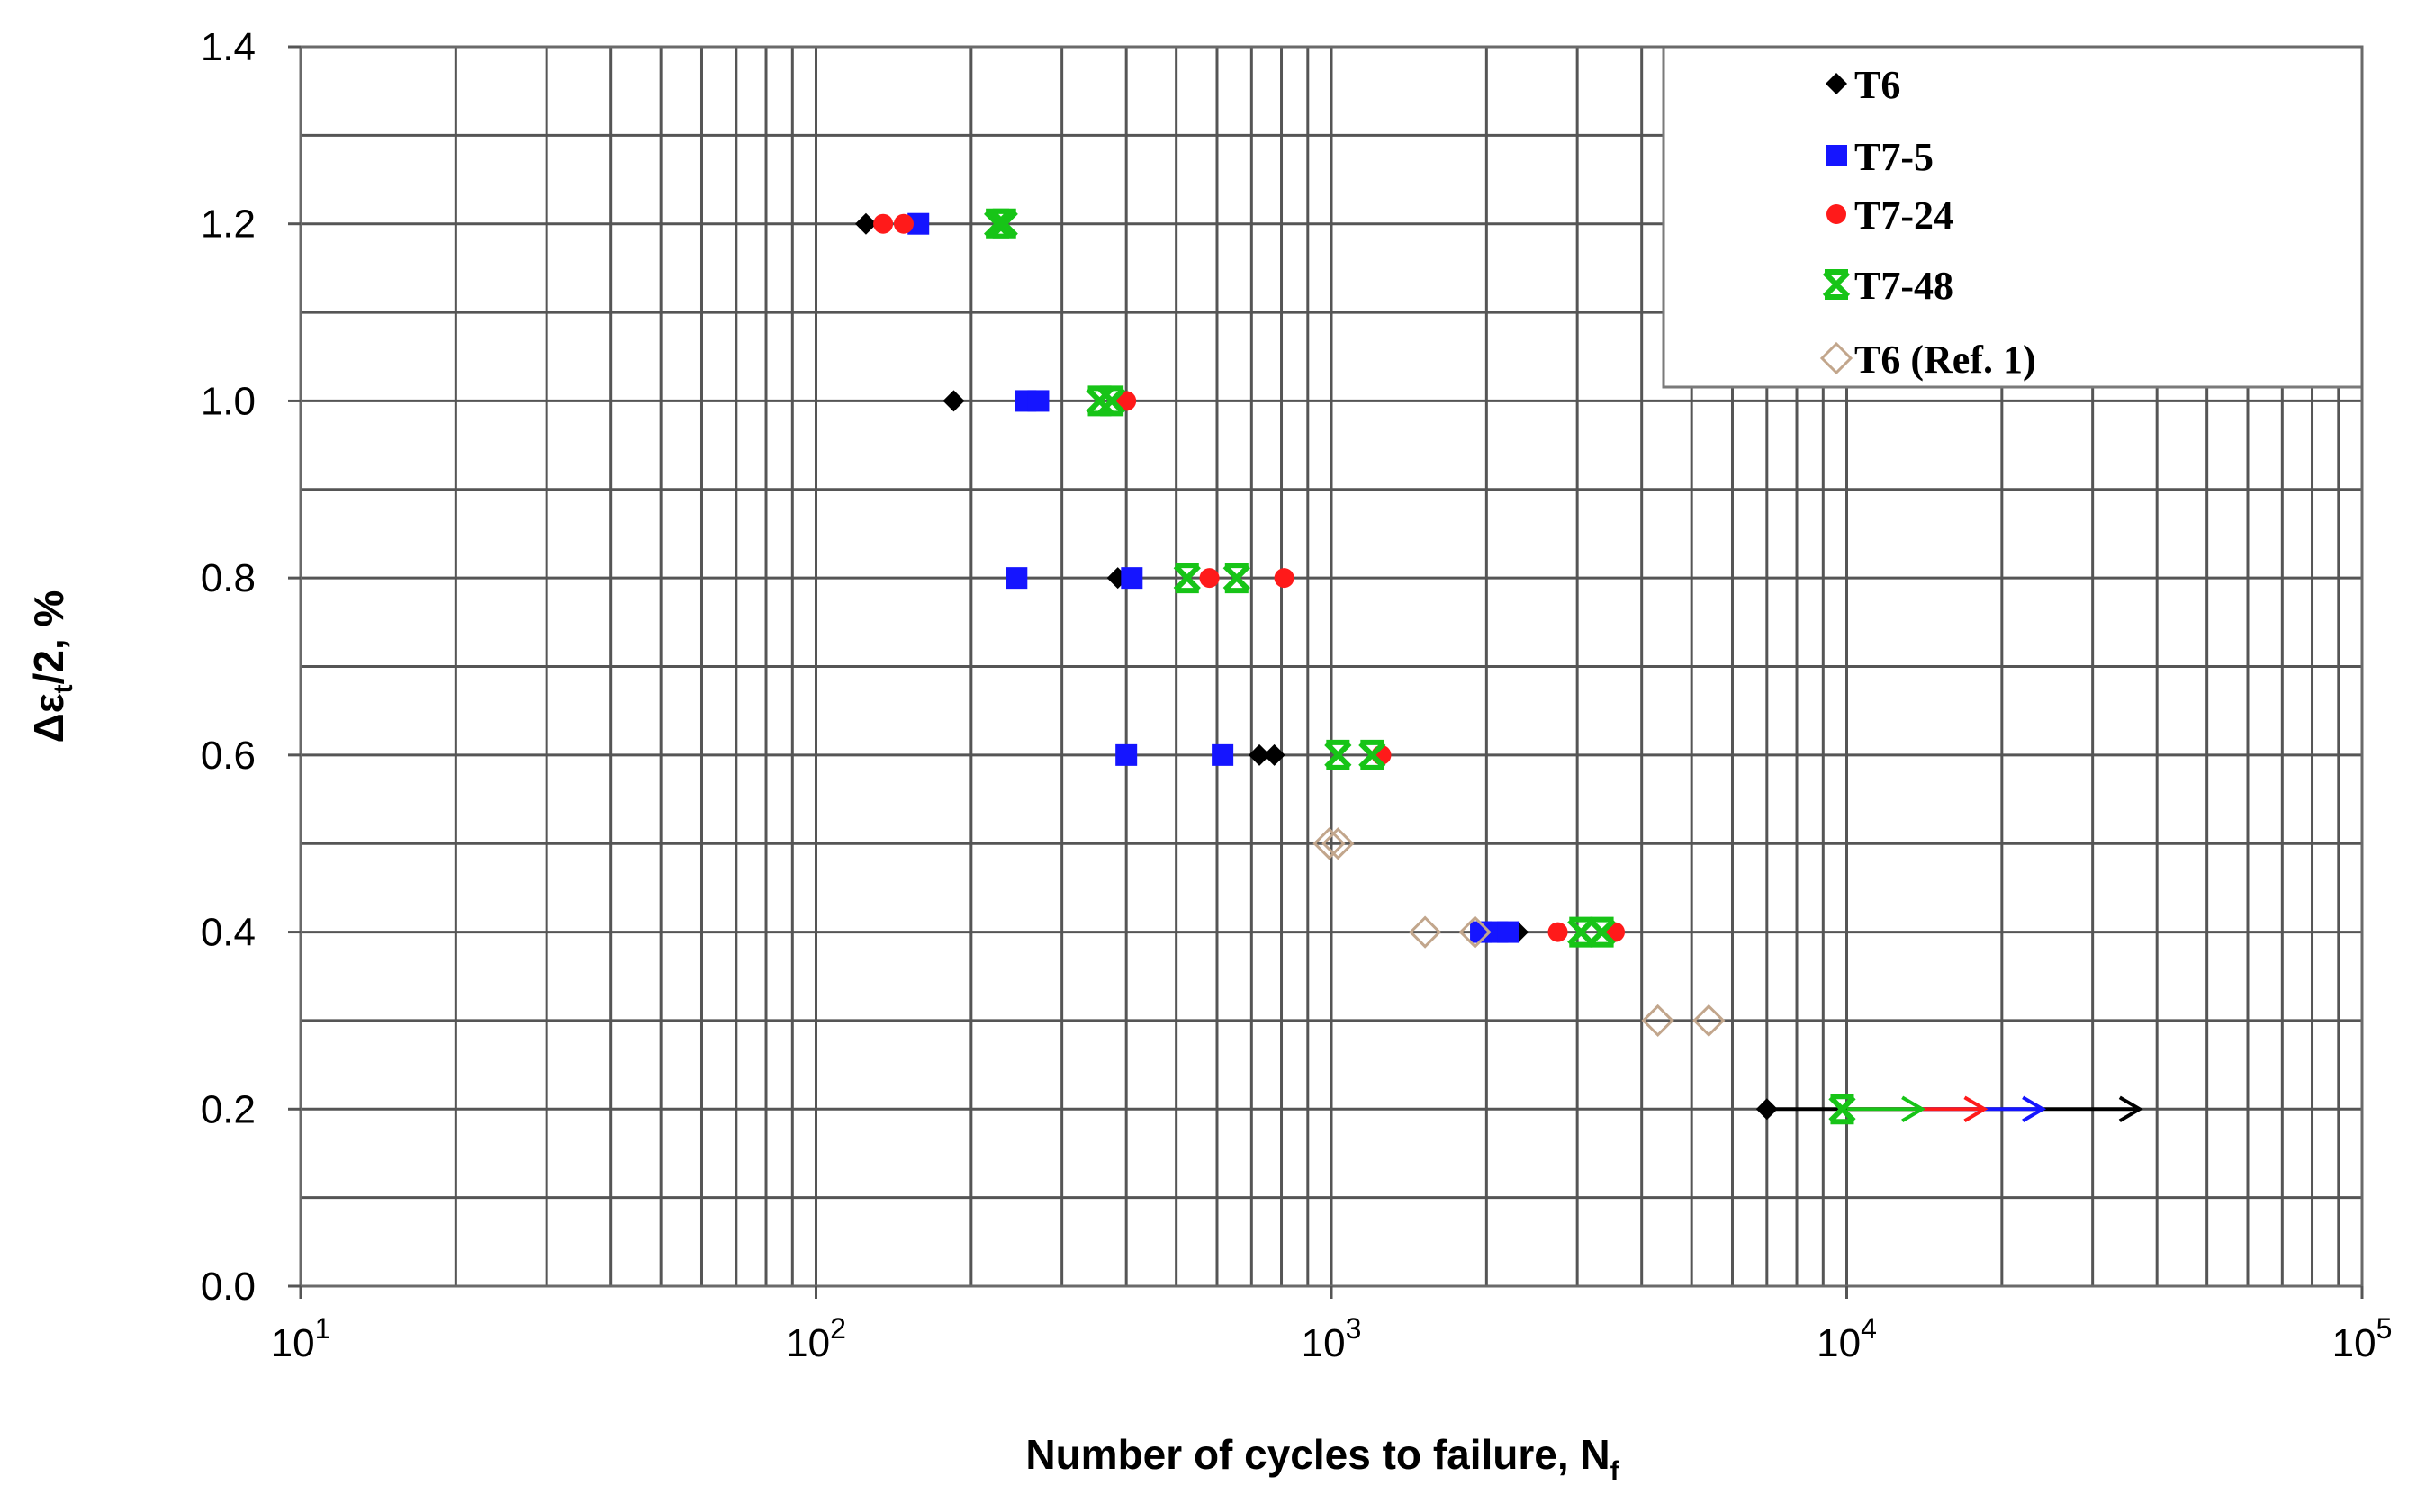  Describe the element at coordinates (1904, 216) in the screenshot. I see `legend-label: T7-24` at that location.